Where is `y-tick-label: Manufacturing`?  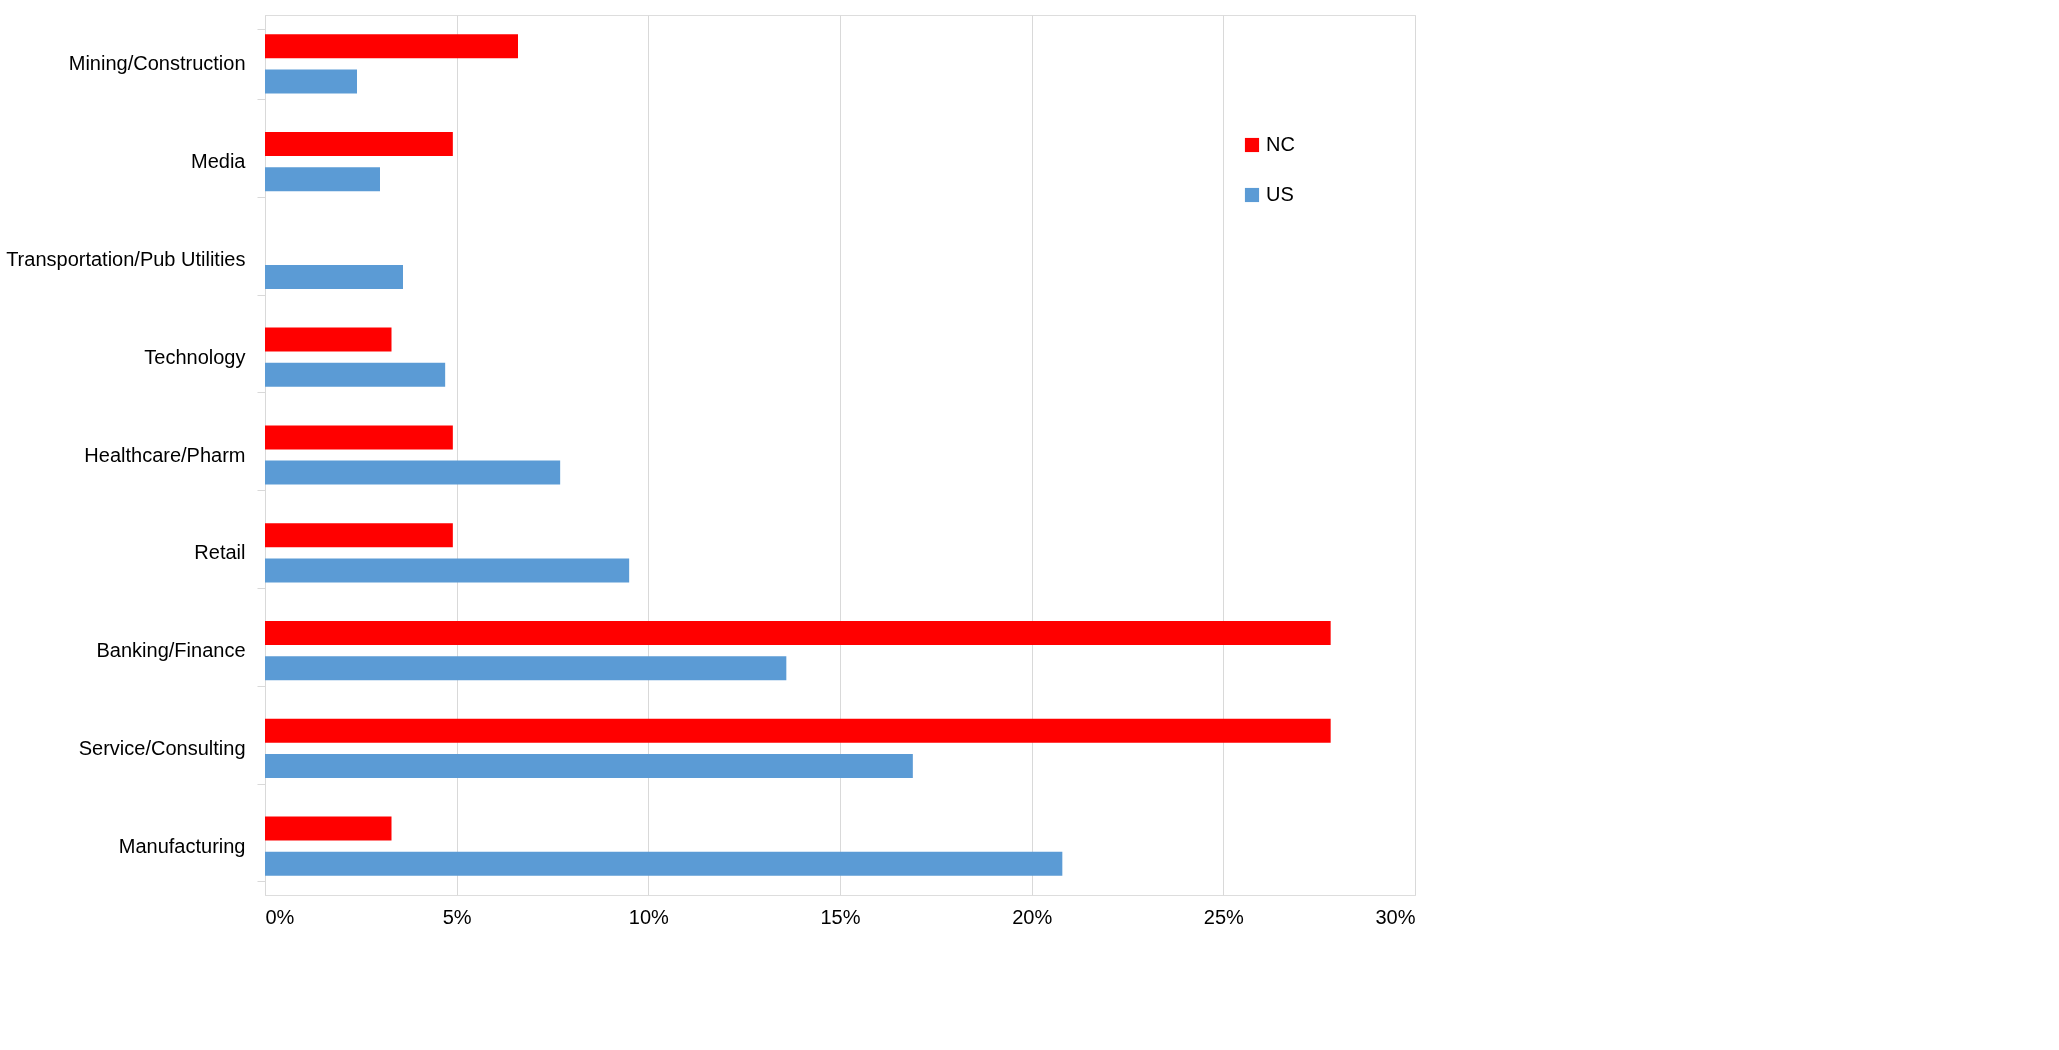
y-tick-label: Manufacturing is located at coordinates (182, 845).